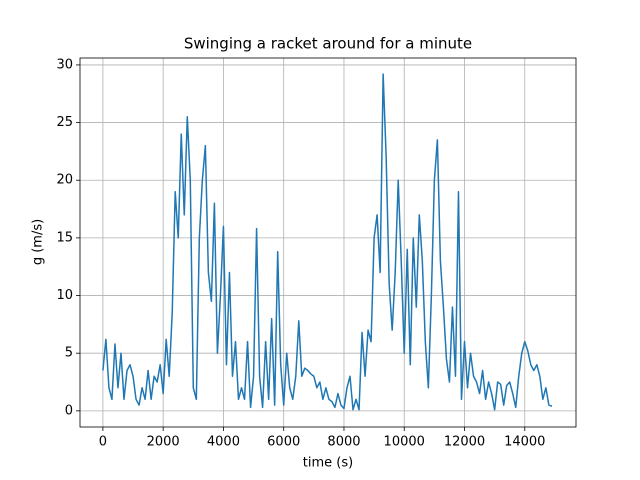 This screenshot has width=640, height=480. I want to click on y-tick-label: 15, so click(64, 237).